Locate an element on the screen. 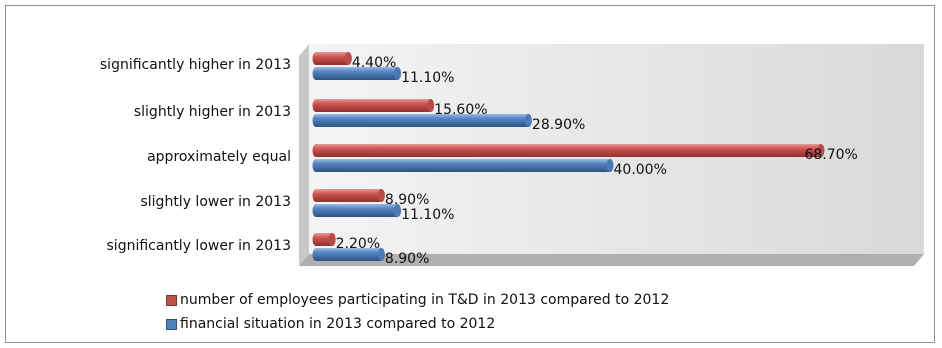 The width and height of the screenshot is (942, 348). plot-side-wall is located at coordinates (304, 155).